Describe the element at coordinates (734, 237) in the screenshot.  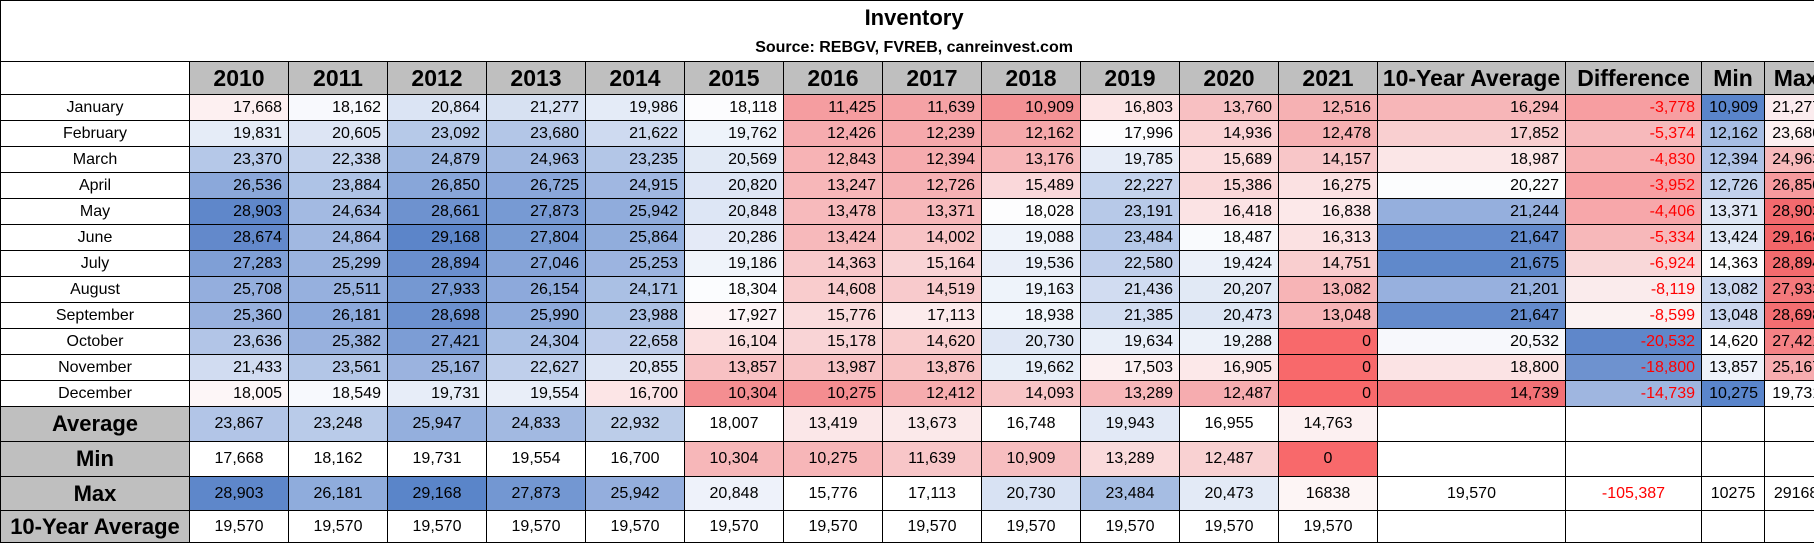
I see `table-cell: 20,286` at that location.